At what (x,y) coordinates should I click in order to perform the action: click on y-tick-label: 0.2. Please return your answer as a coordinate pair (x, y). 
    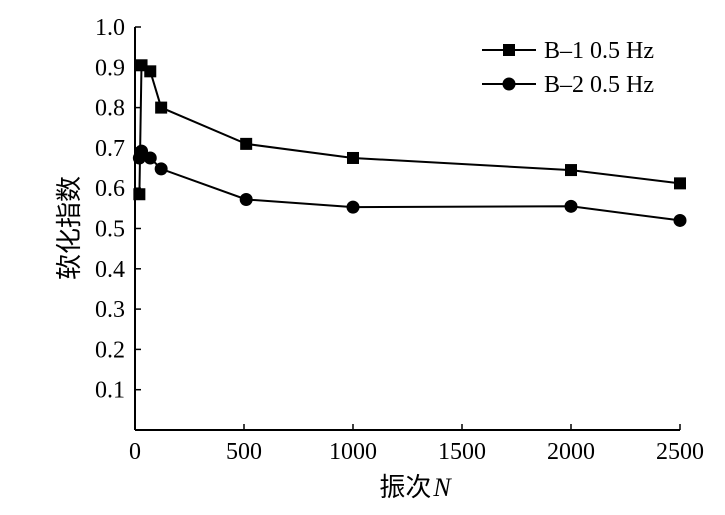
    Looking at the image, I should click on (110, 350).